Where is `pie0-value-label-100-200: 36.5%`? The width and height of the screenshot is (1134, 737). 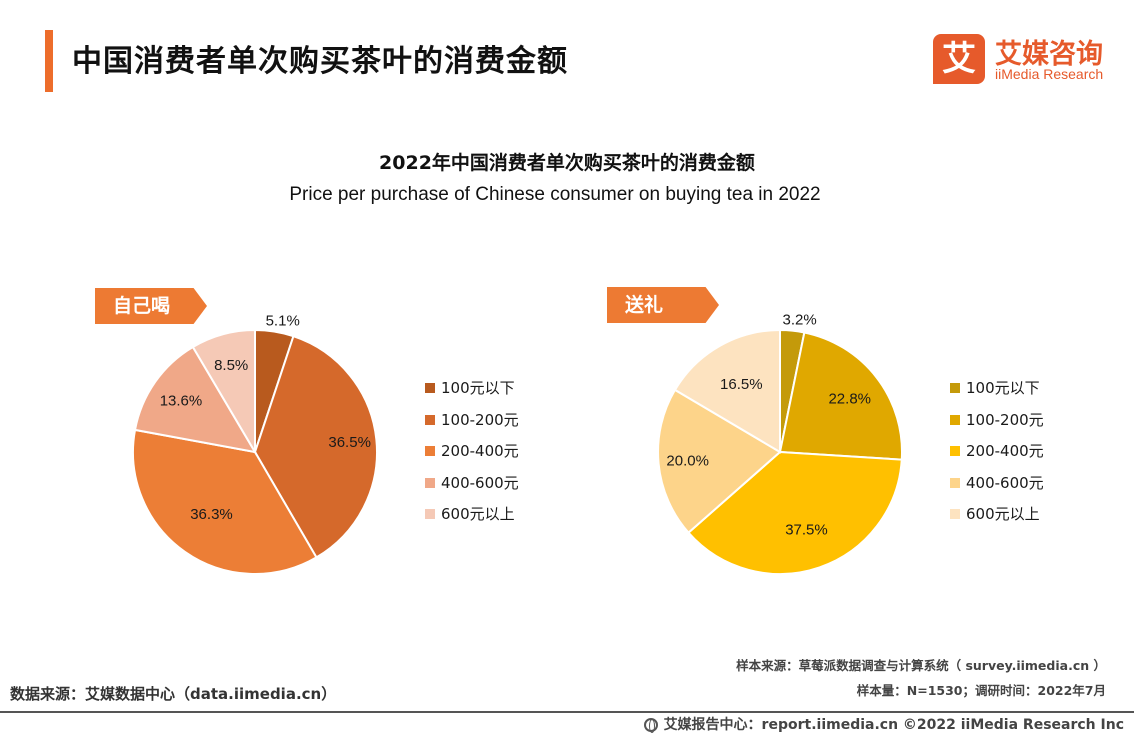
pie0-value-label-100-200: 36.5% is located at coordinates (349, 442).